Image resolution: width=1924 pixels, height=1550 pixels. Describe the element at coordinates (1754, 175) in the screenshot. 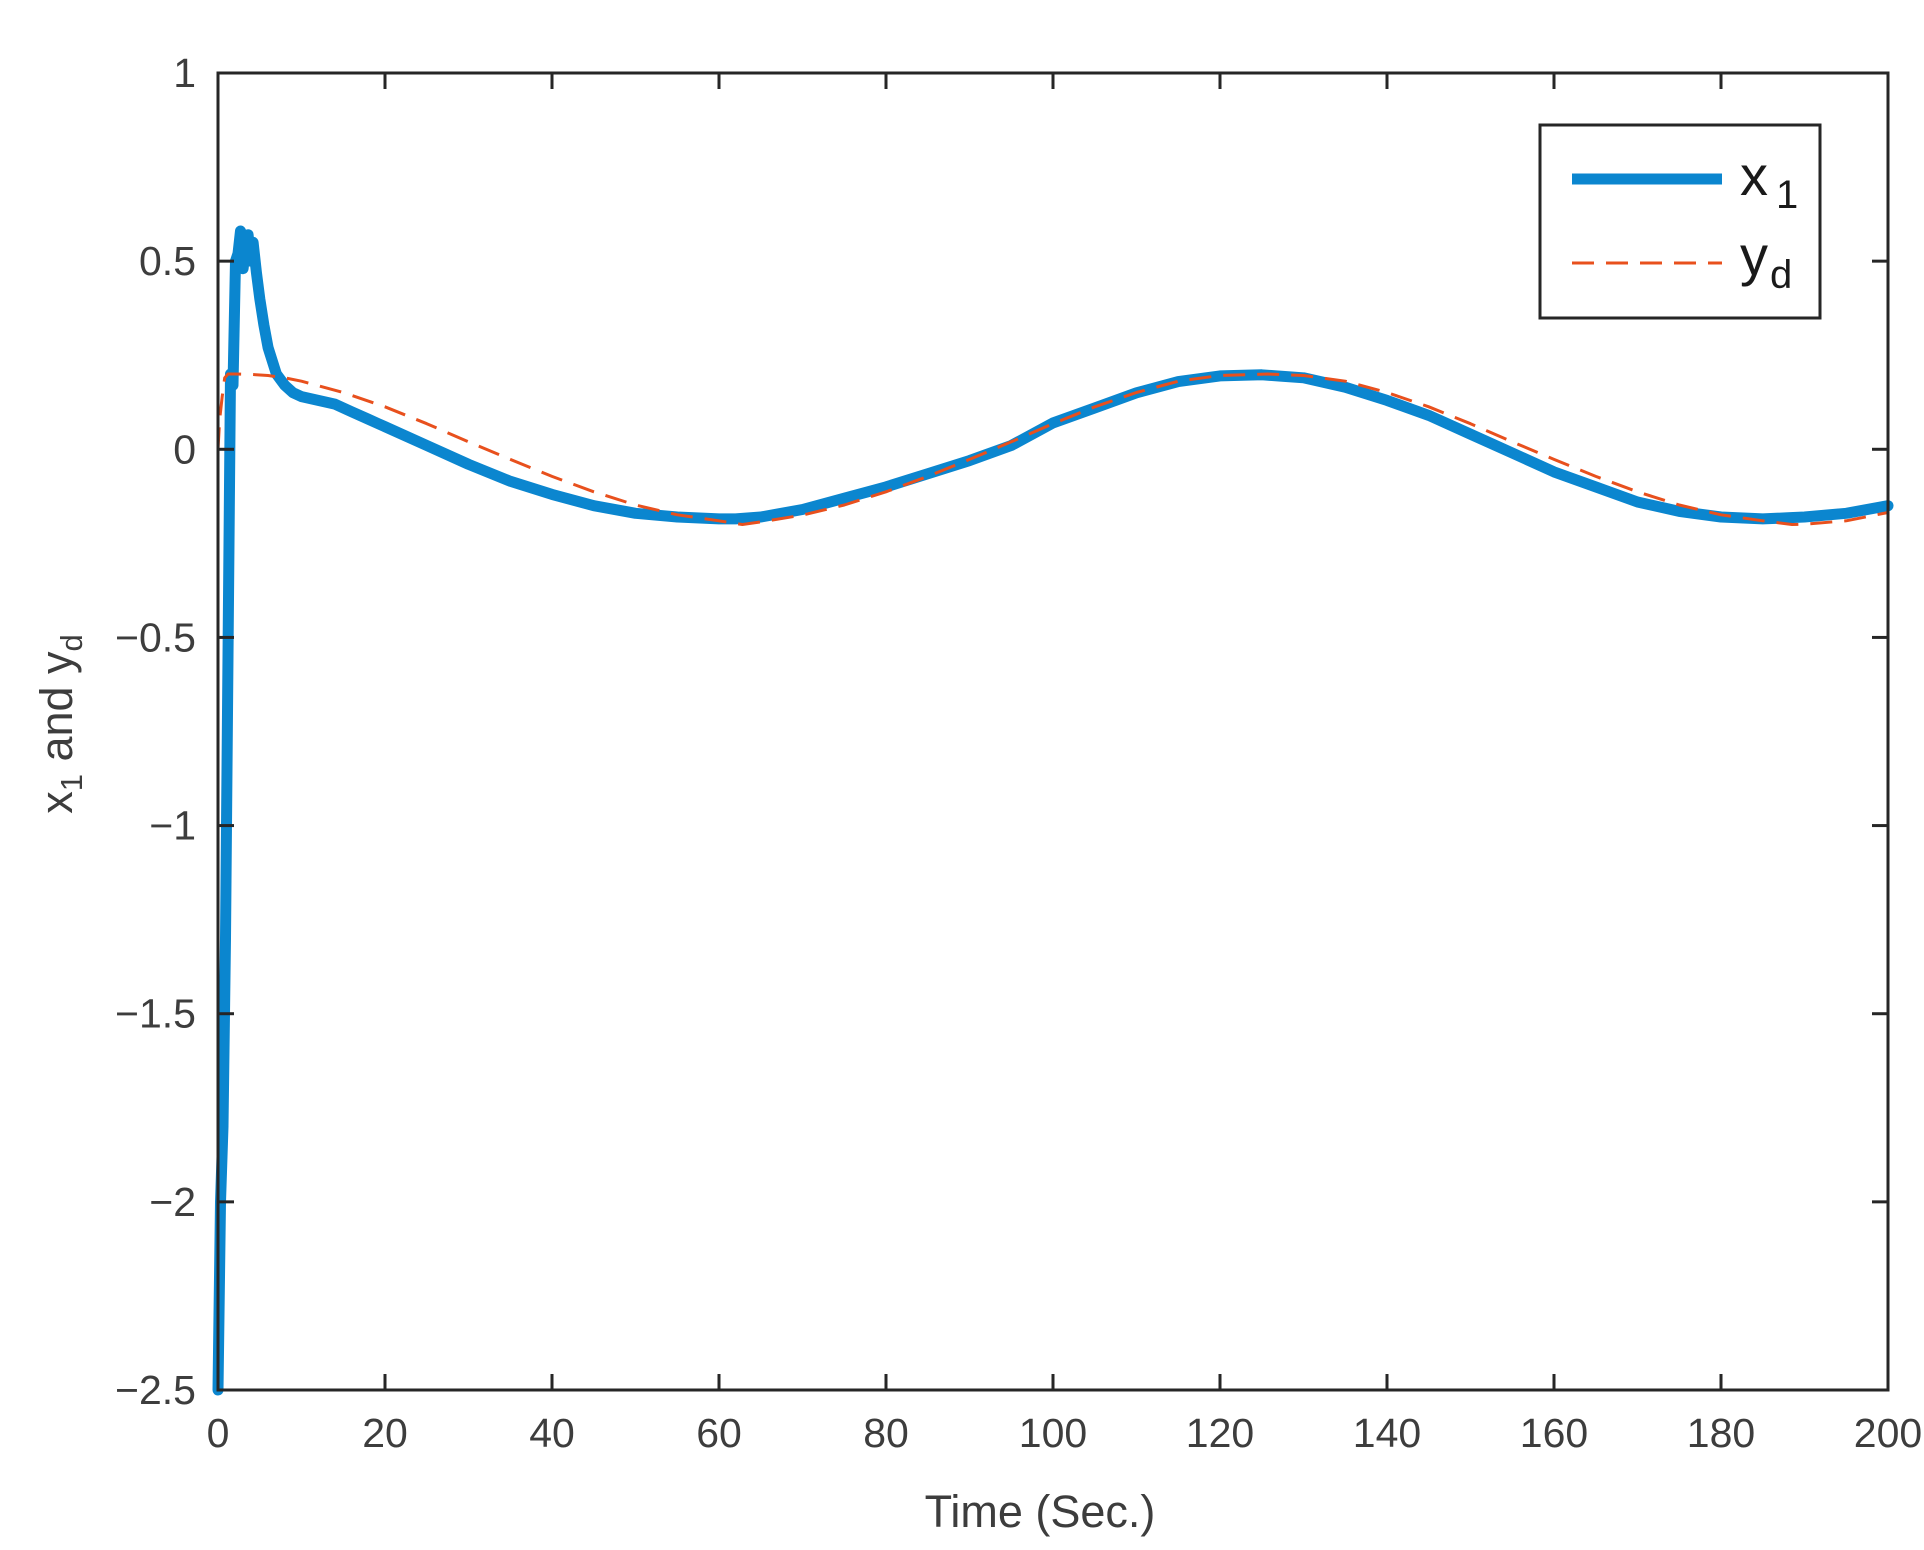

I see `legend-label-x1-main: x` at that location.